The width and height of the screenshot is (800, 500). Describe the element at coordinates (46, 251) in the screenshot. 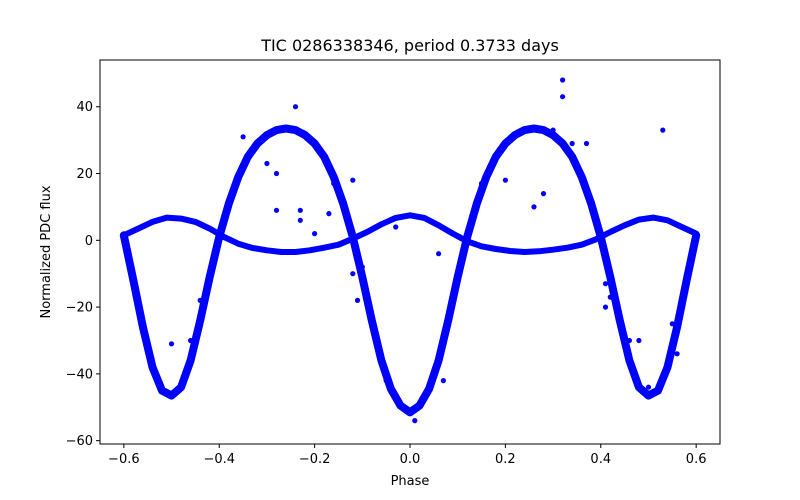

I see `y-axis-label: Normalized PDC flux` at that location.